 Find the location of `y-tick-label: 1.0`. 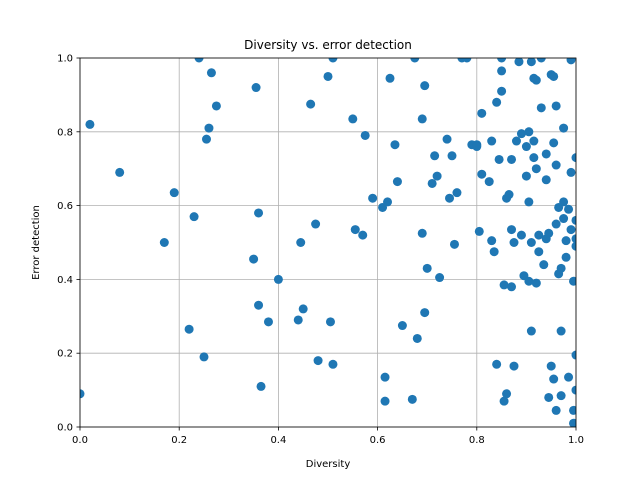

y-tick-label: 1.0 is located at coordinates (65, 59).